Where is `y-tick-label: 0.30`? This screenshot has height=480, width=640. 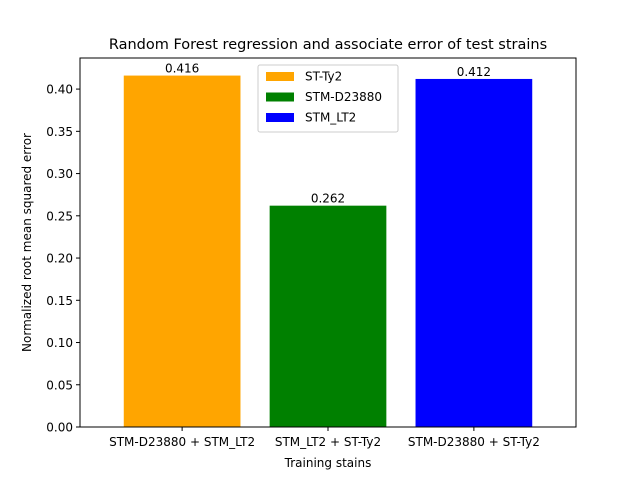 y-tick-label: 0.30 is located at coordinates (59, 174).